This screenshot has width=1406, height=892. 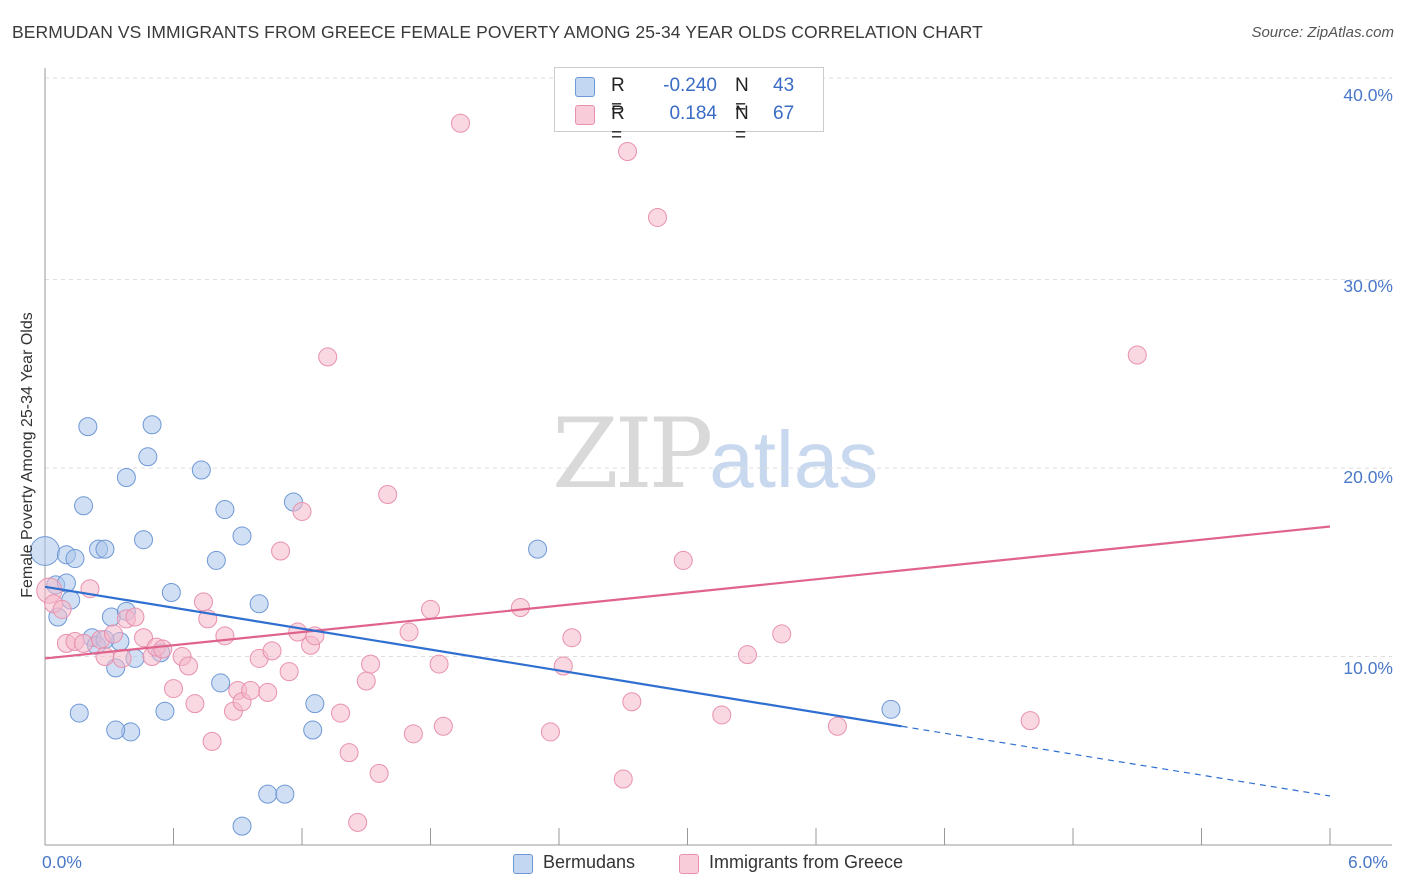 I want to click on watermark-zip: ZIP, so click(x=632, y=454).